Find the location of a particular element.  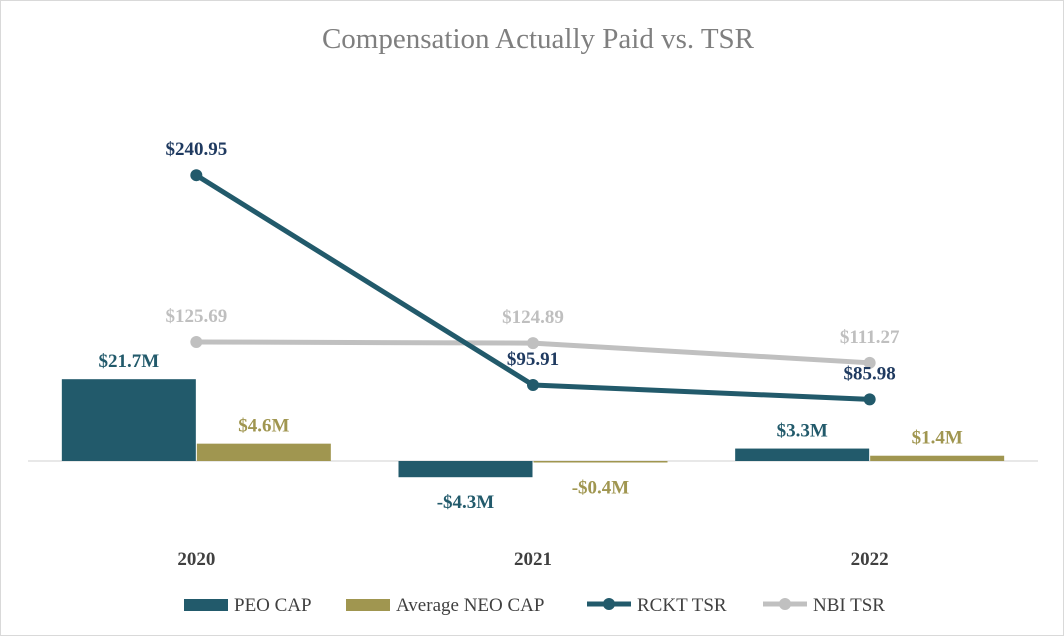

legend-label: Average NEO CAP is located at coordinates (470, 605).